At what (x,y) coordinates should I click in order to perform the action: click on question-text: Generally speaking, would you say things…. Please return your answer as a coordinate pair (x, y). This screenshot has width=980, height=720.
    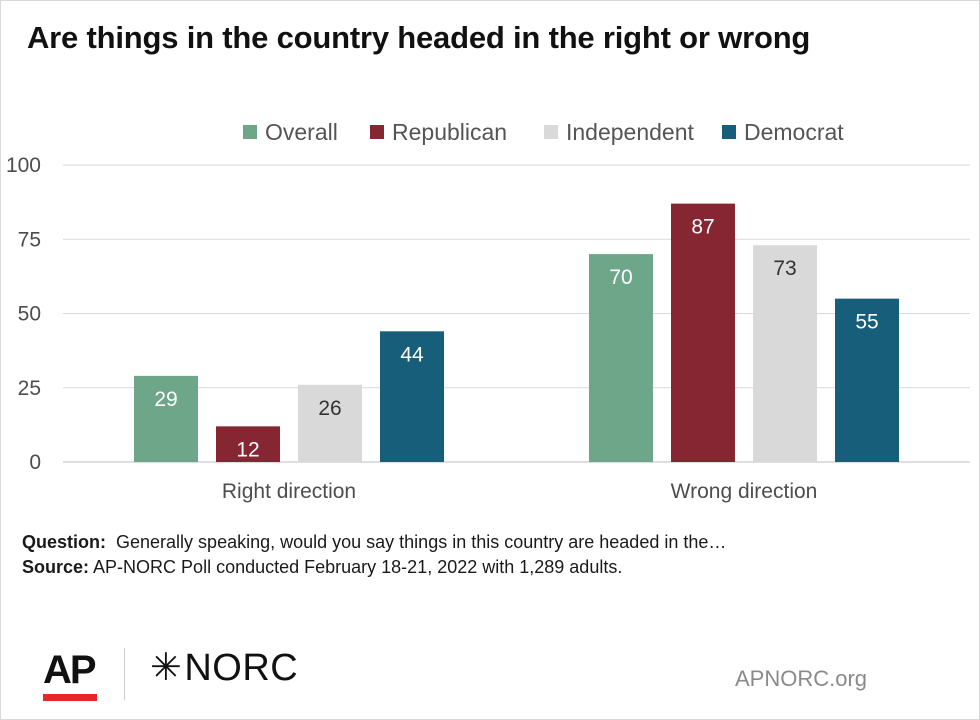
    Looking at the image, I should click on (421, 542).